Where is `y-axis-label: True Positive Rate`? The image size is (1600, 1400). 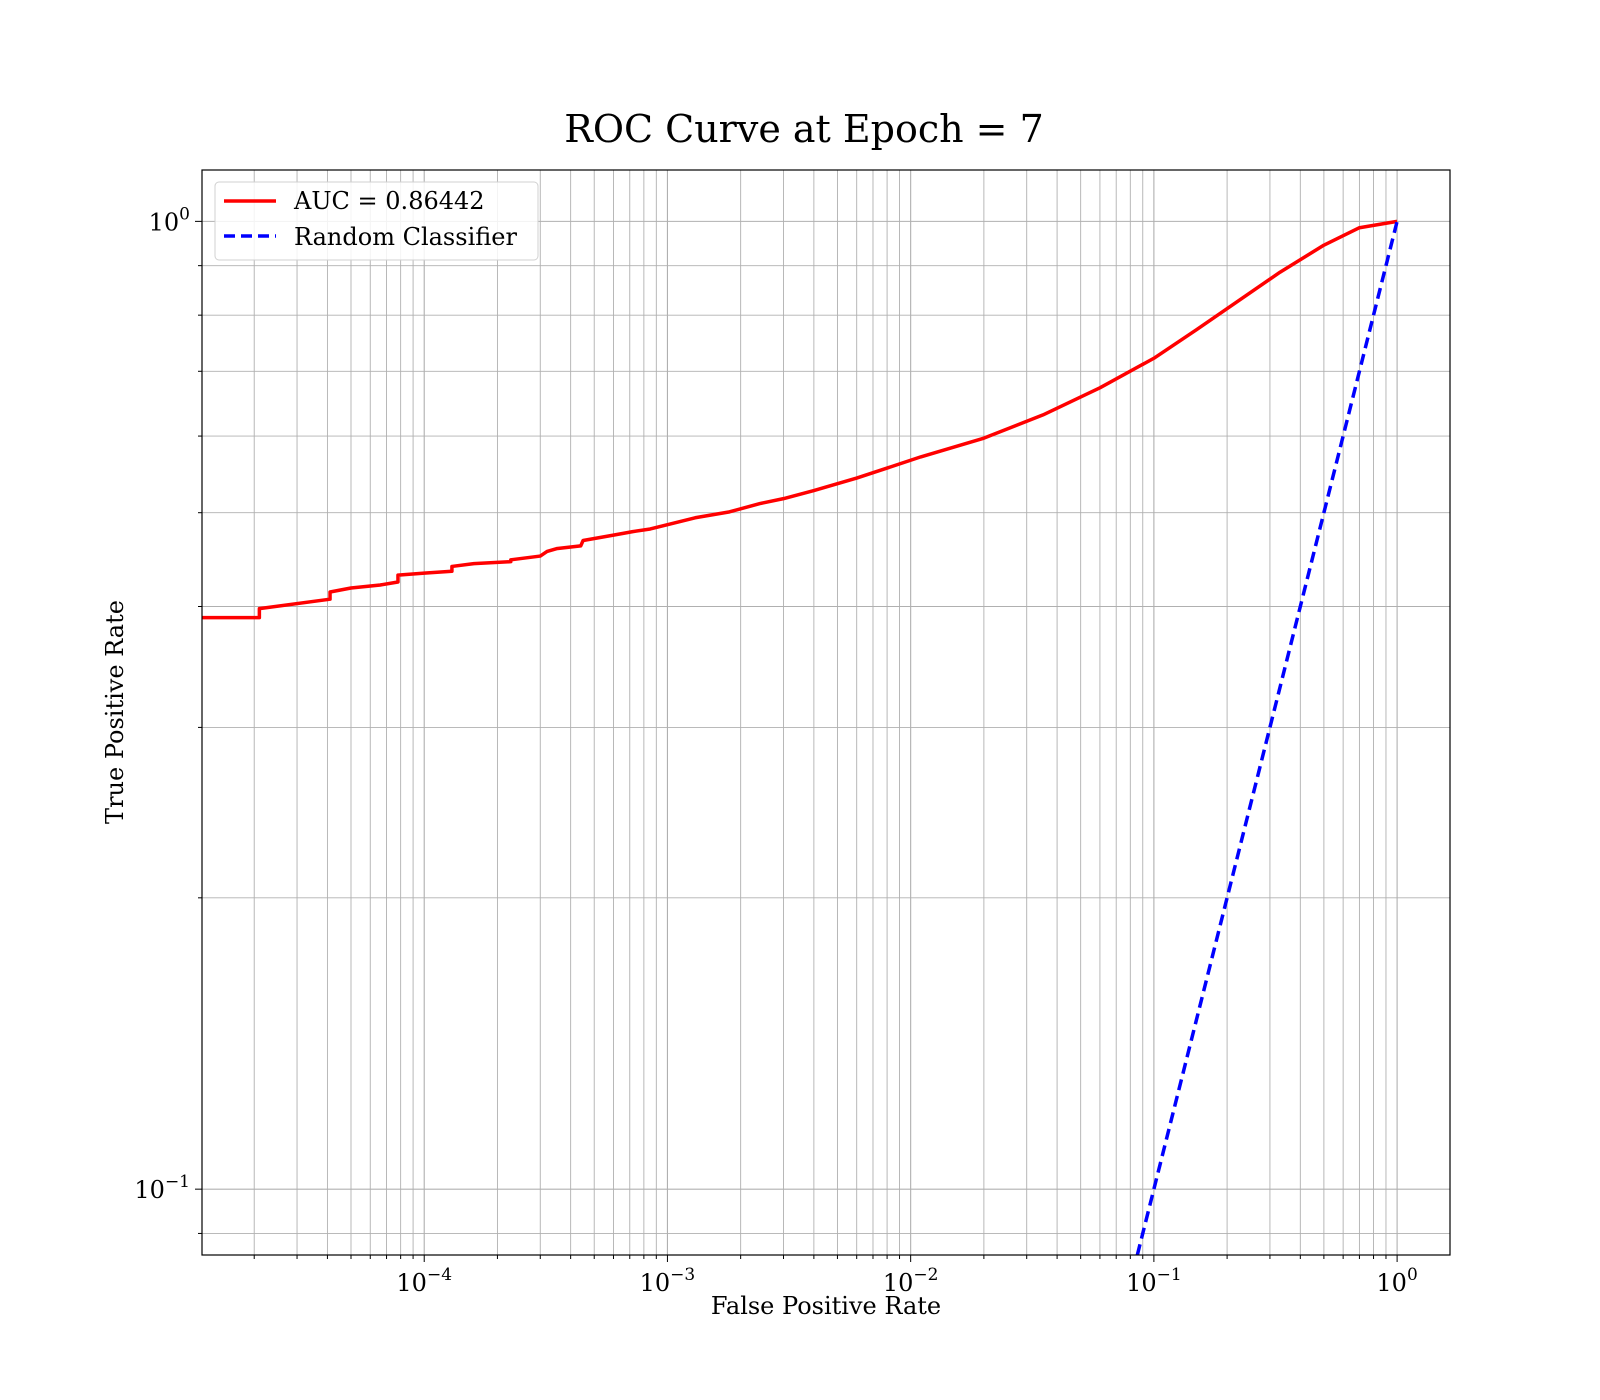 y-axis-label: True Positive Rate is located at coordinates (115, 712).